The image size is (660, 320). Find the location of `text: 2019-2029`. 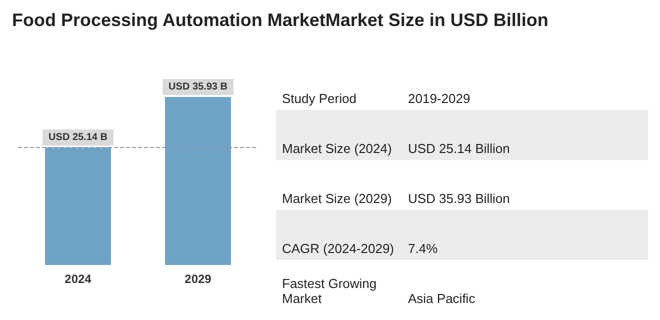

text: 2019-2029 is located at coordinates (440, 98).